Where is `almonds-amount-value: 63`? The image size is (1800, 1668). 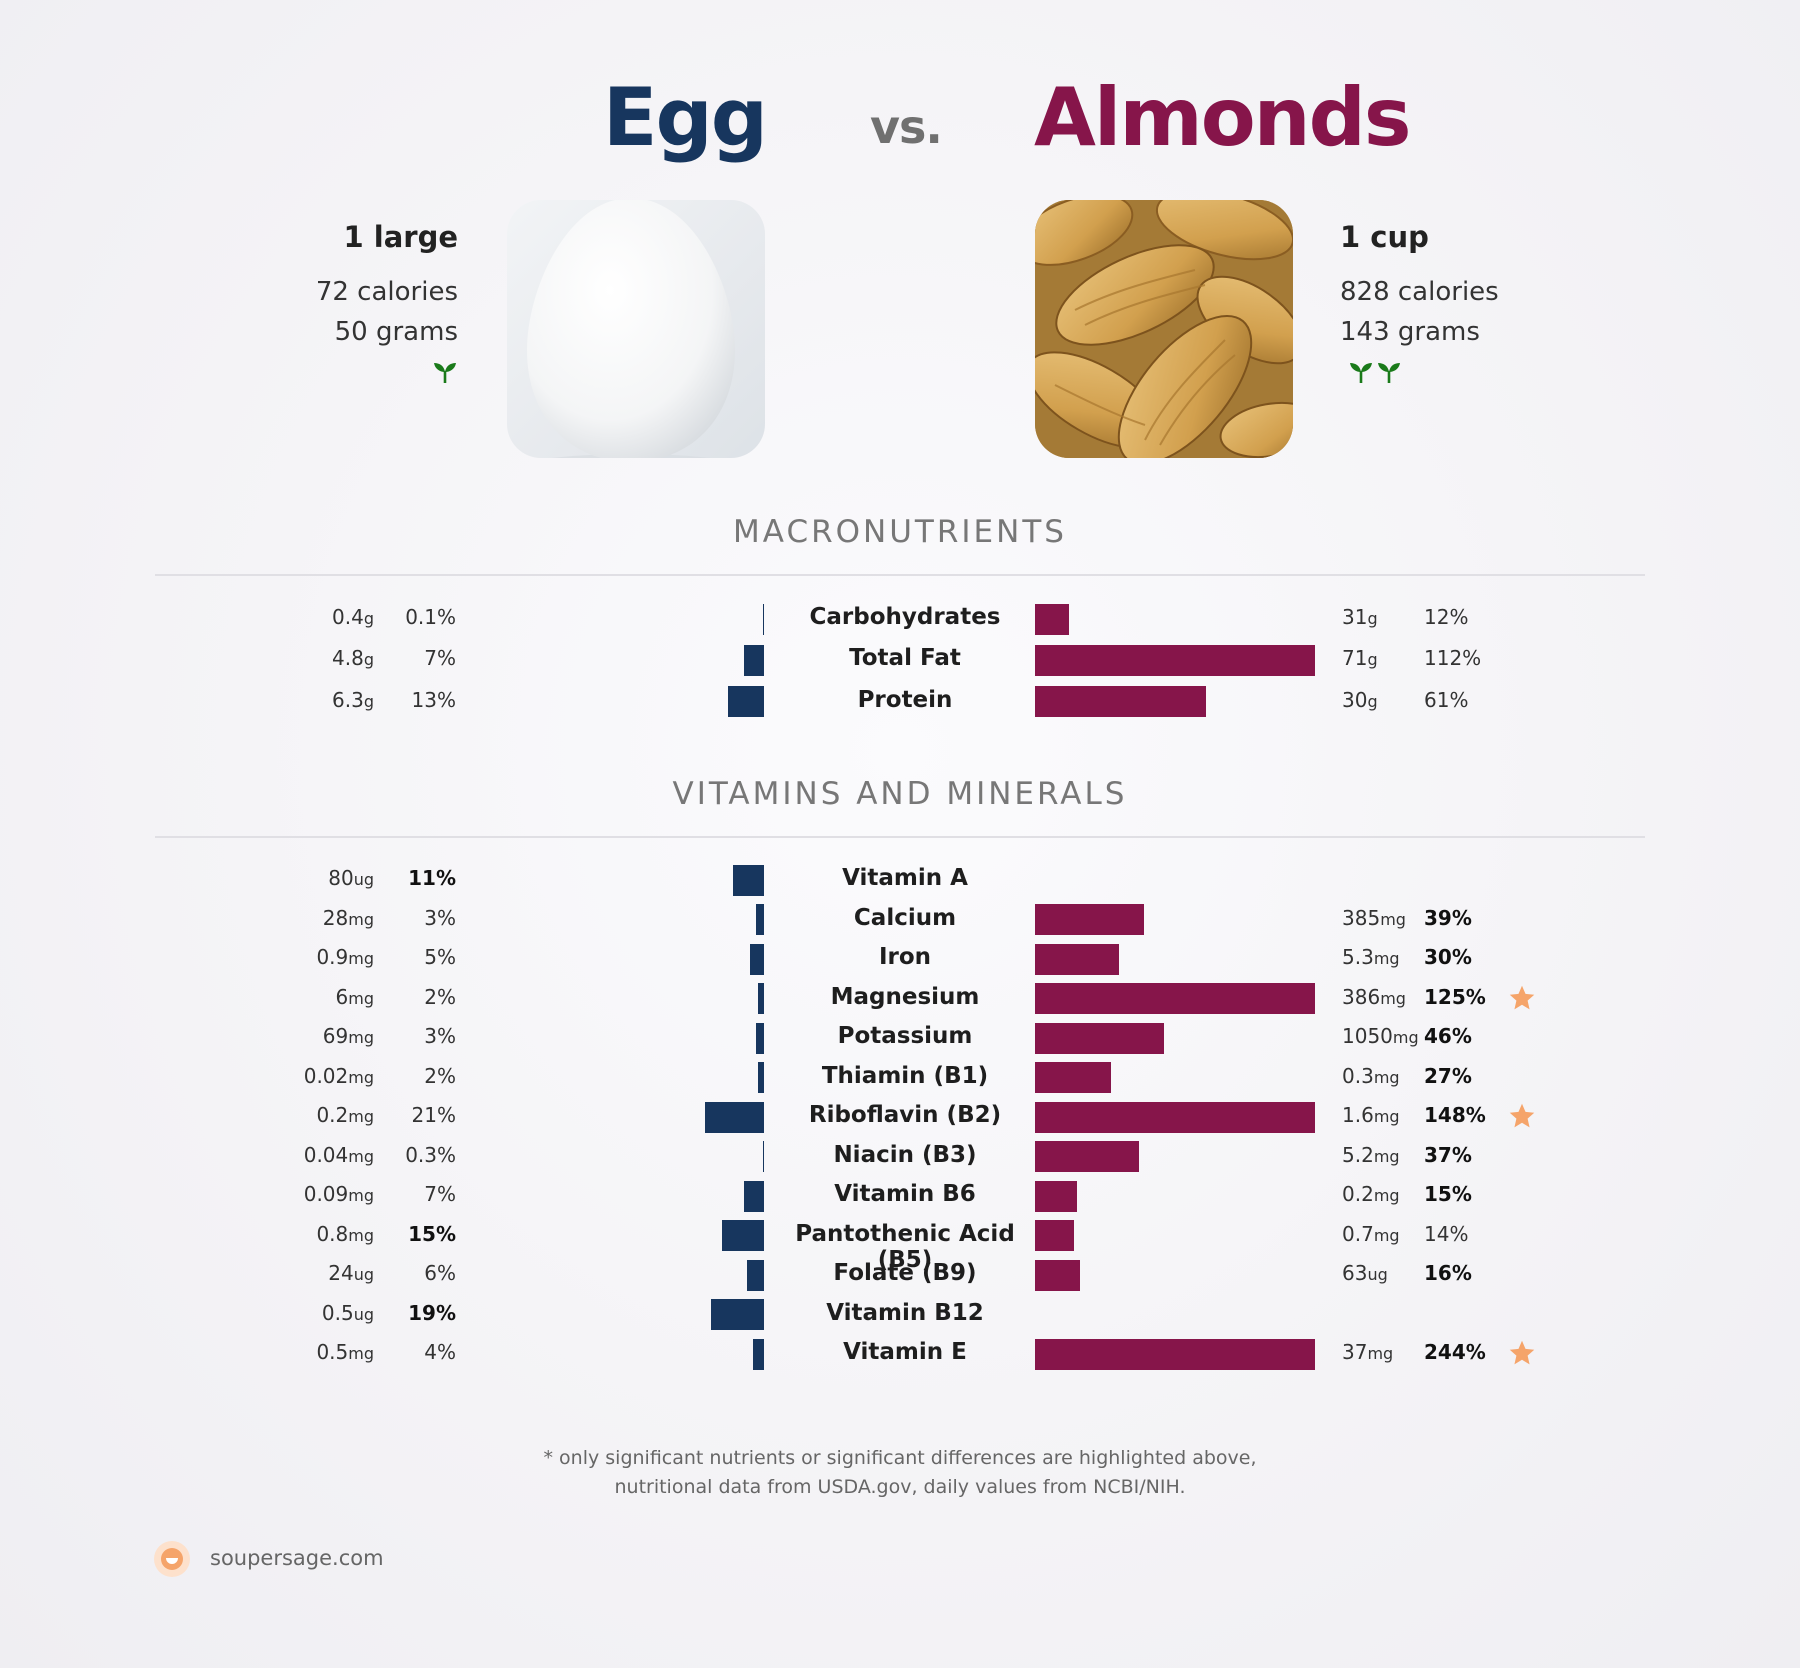
almonds-amount-value: 63 is located at coordinates (1355, 1273).